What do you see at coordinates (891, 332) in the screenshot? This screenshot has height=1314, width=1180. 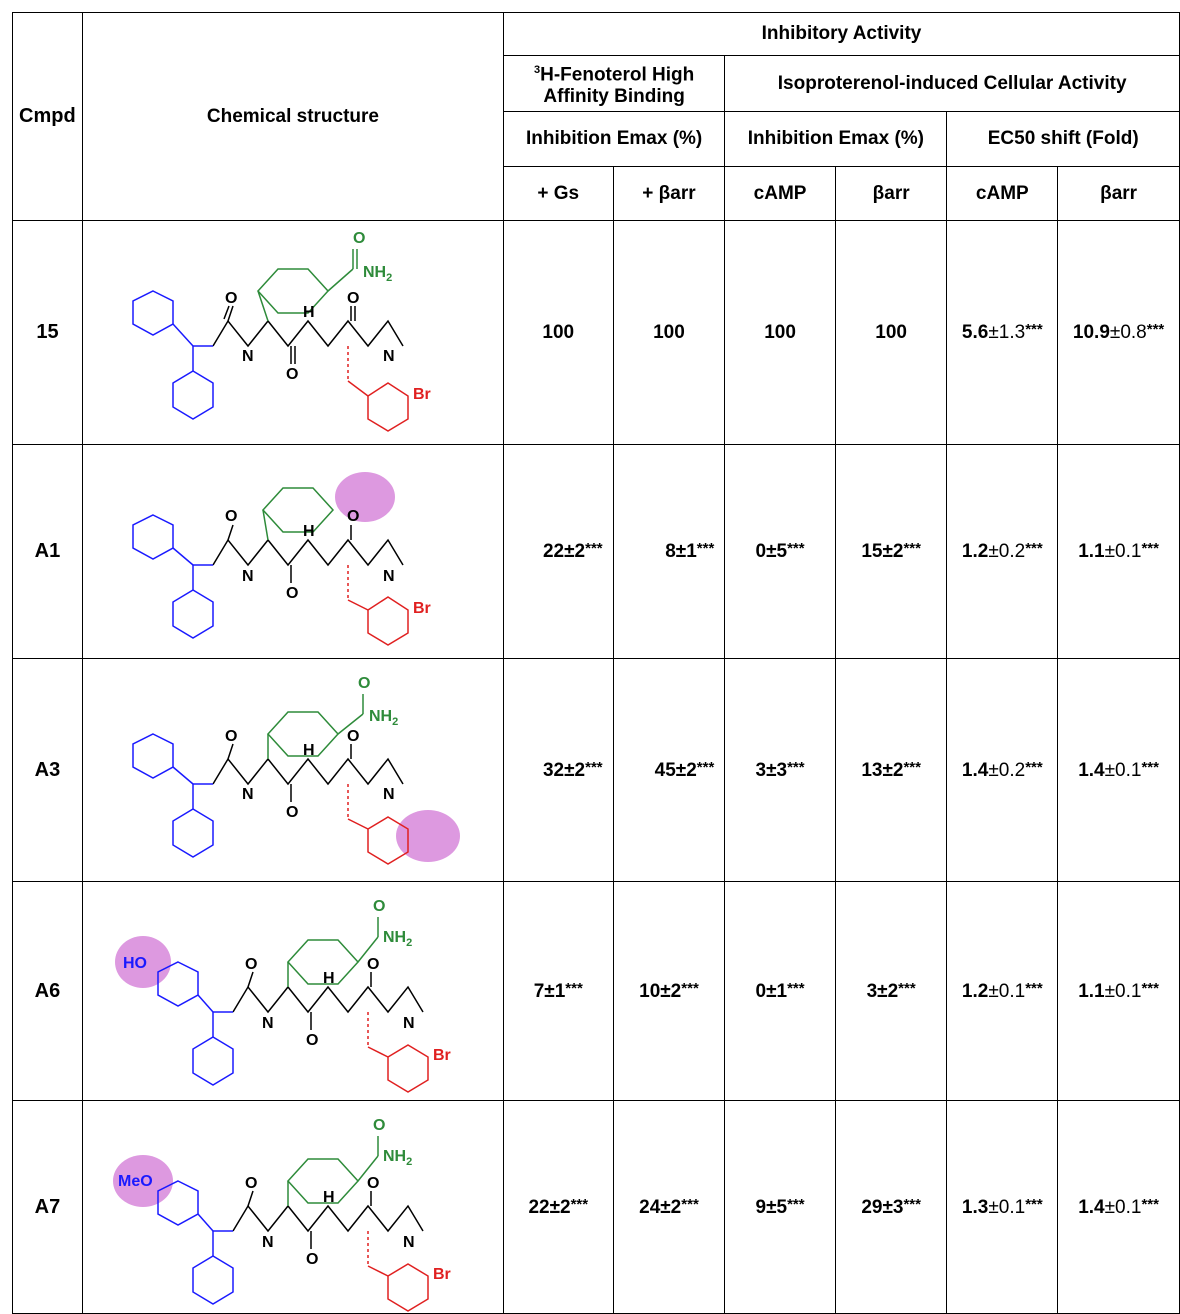 I see `value-barr2: 100` at bounding box center [891, 332].